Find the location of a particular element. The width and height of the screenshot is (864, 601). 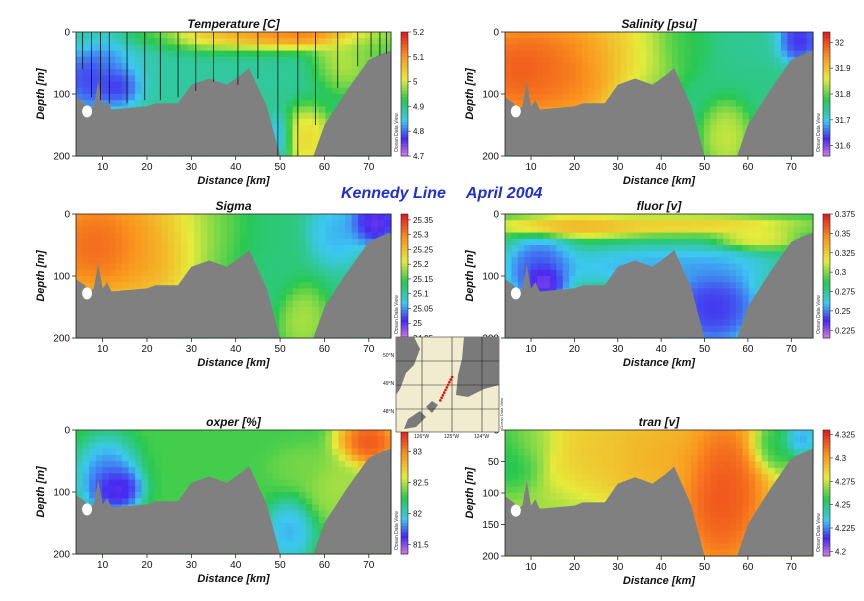

x-axis-label: Distance [km] is located at coordinates (659, 181).